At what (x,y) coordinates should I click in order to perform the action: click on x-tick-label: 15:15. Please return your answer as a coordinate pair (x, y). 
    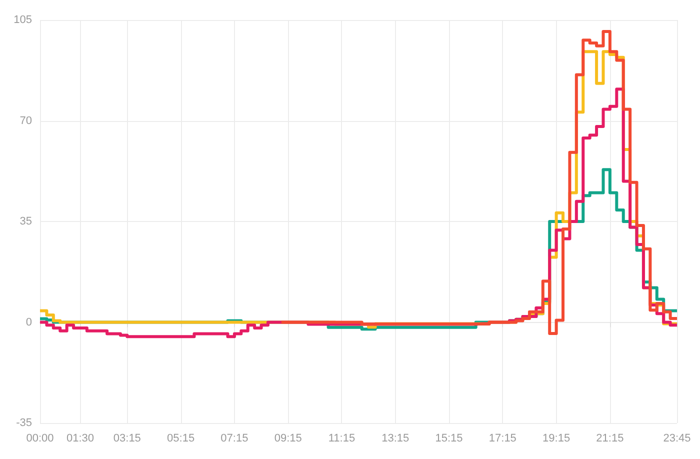
    Looking at the image, I should click on (449, 438).